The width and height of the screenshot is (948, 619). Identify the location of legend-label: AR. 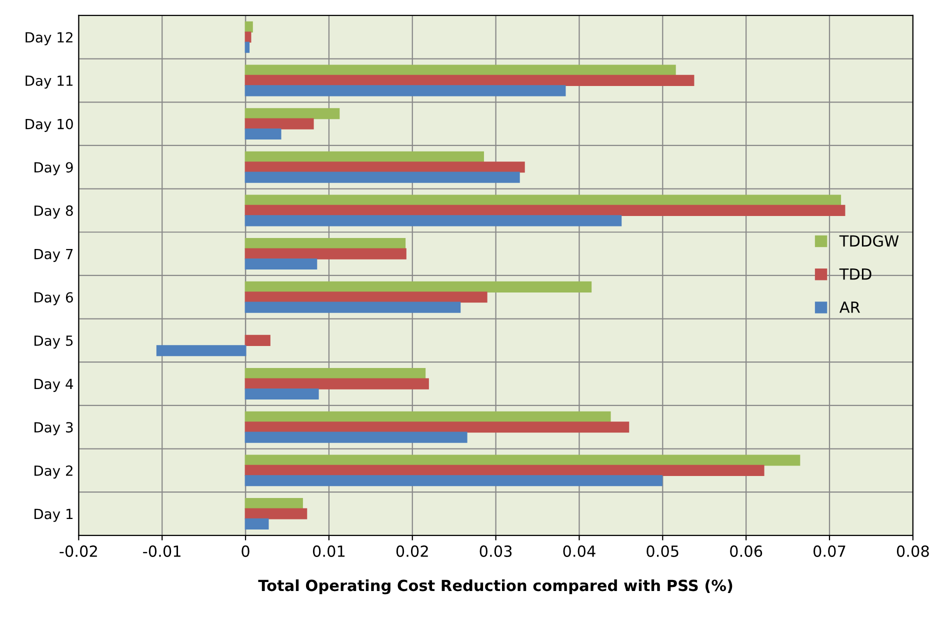
(849, 307).